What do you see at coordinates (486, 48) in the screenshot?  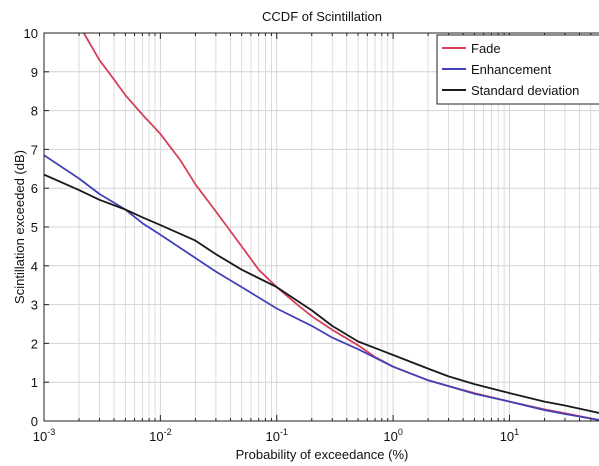 I see `legend-label: Fade` at bounding box center [486, 48].